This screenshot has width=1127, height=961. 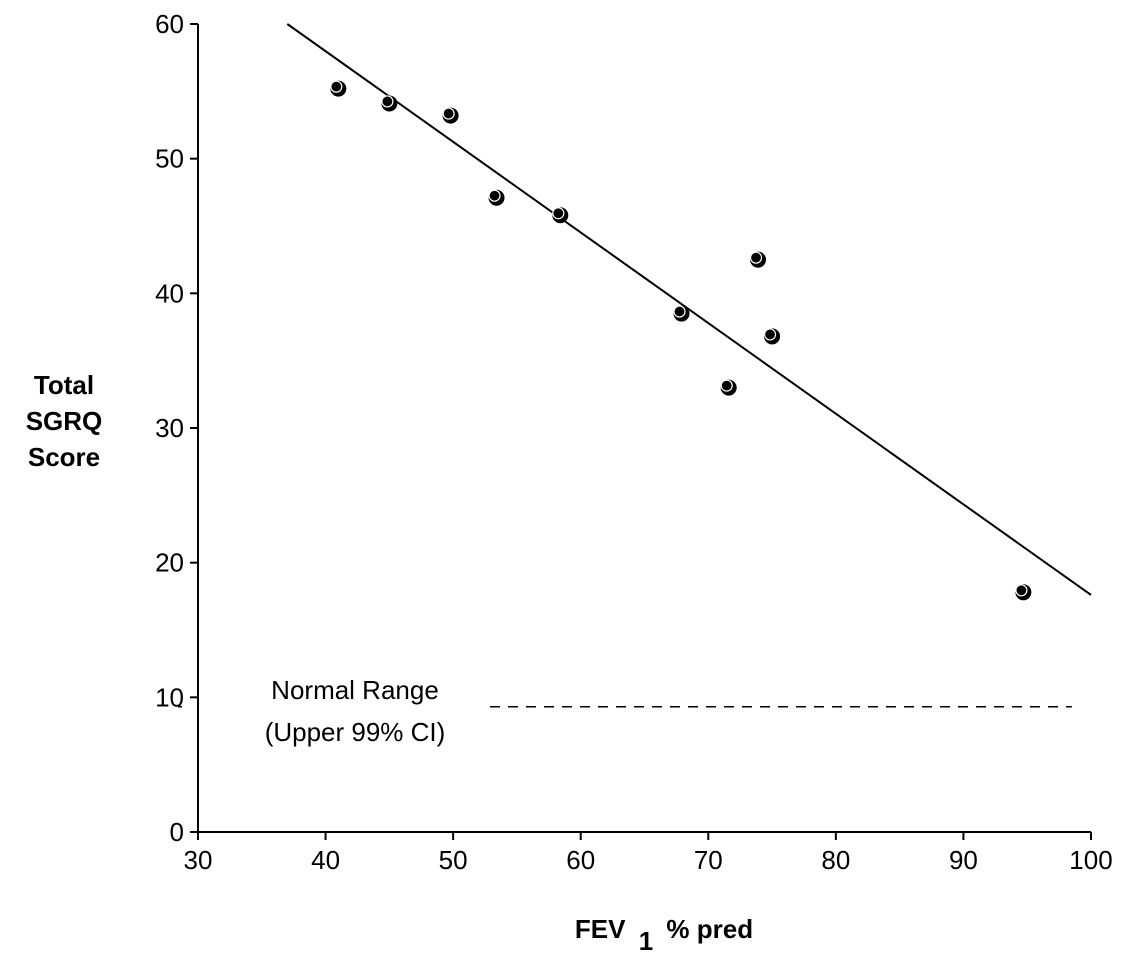 I want to click on y-axis-title-line-2: SGRQ, so click(x=64, y=421).